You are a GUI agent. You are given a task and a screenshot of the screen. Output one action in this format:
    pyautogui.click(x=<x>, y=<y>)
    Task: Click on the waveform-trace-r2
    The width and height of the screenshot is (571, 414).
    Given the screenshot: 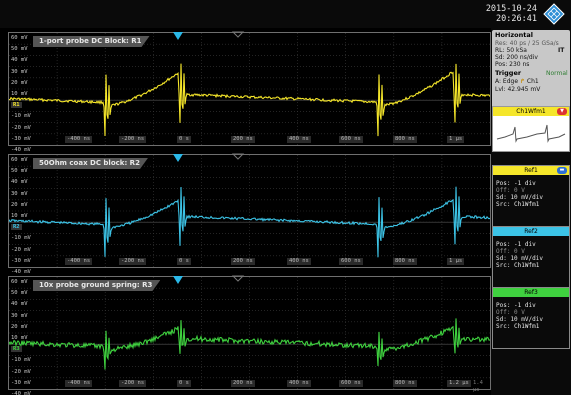 What is the action you would take?
    pyautogui.click(x=249, y=222)
    